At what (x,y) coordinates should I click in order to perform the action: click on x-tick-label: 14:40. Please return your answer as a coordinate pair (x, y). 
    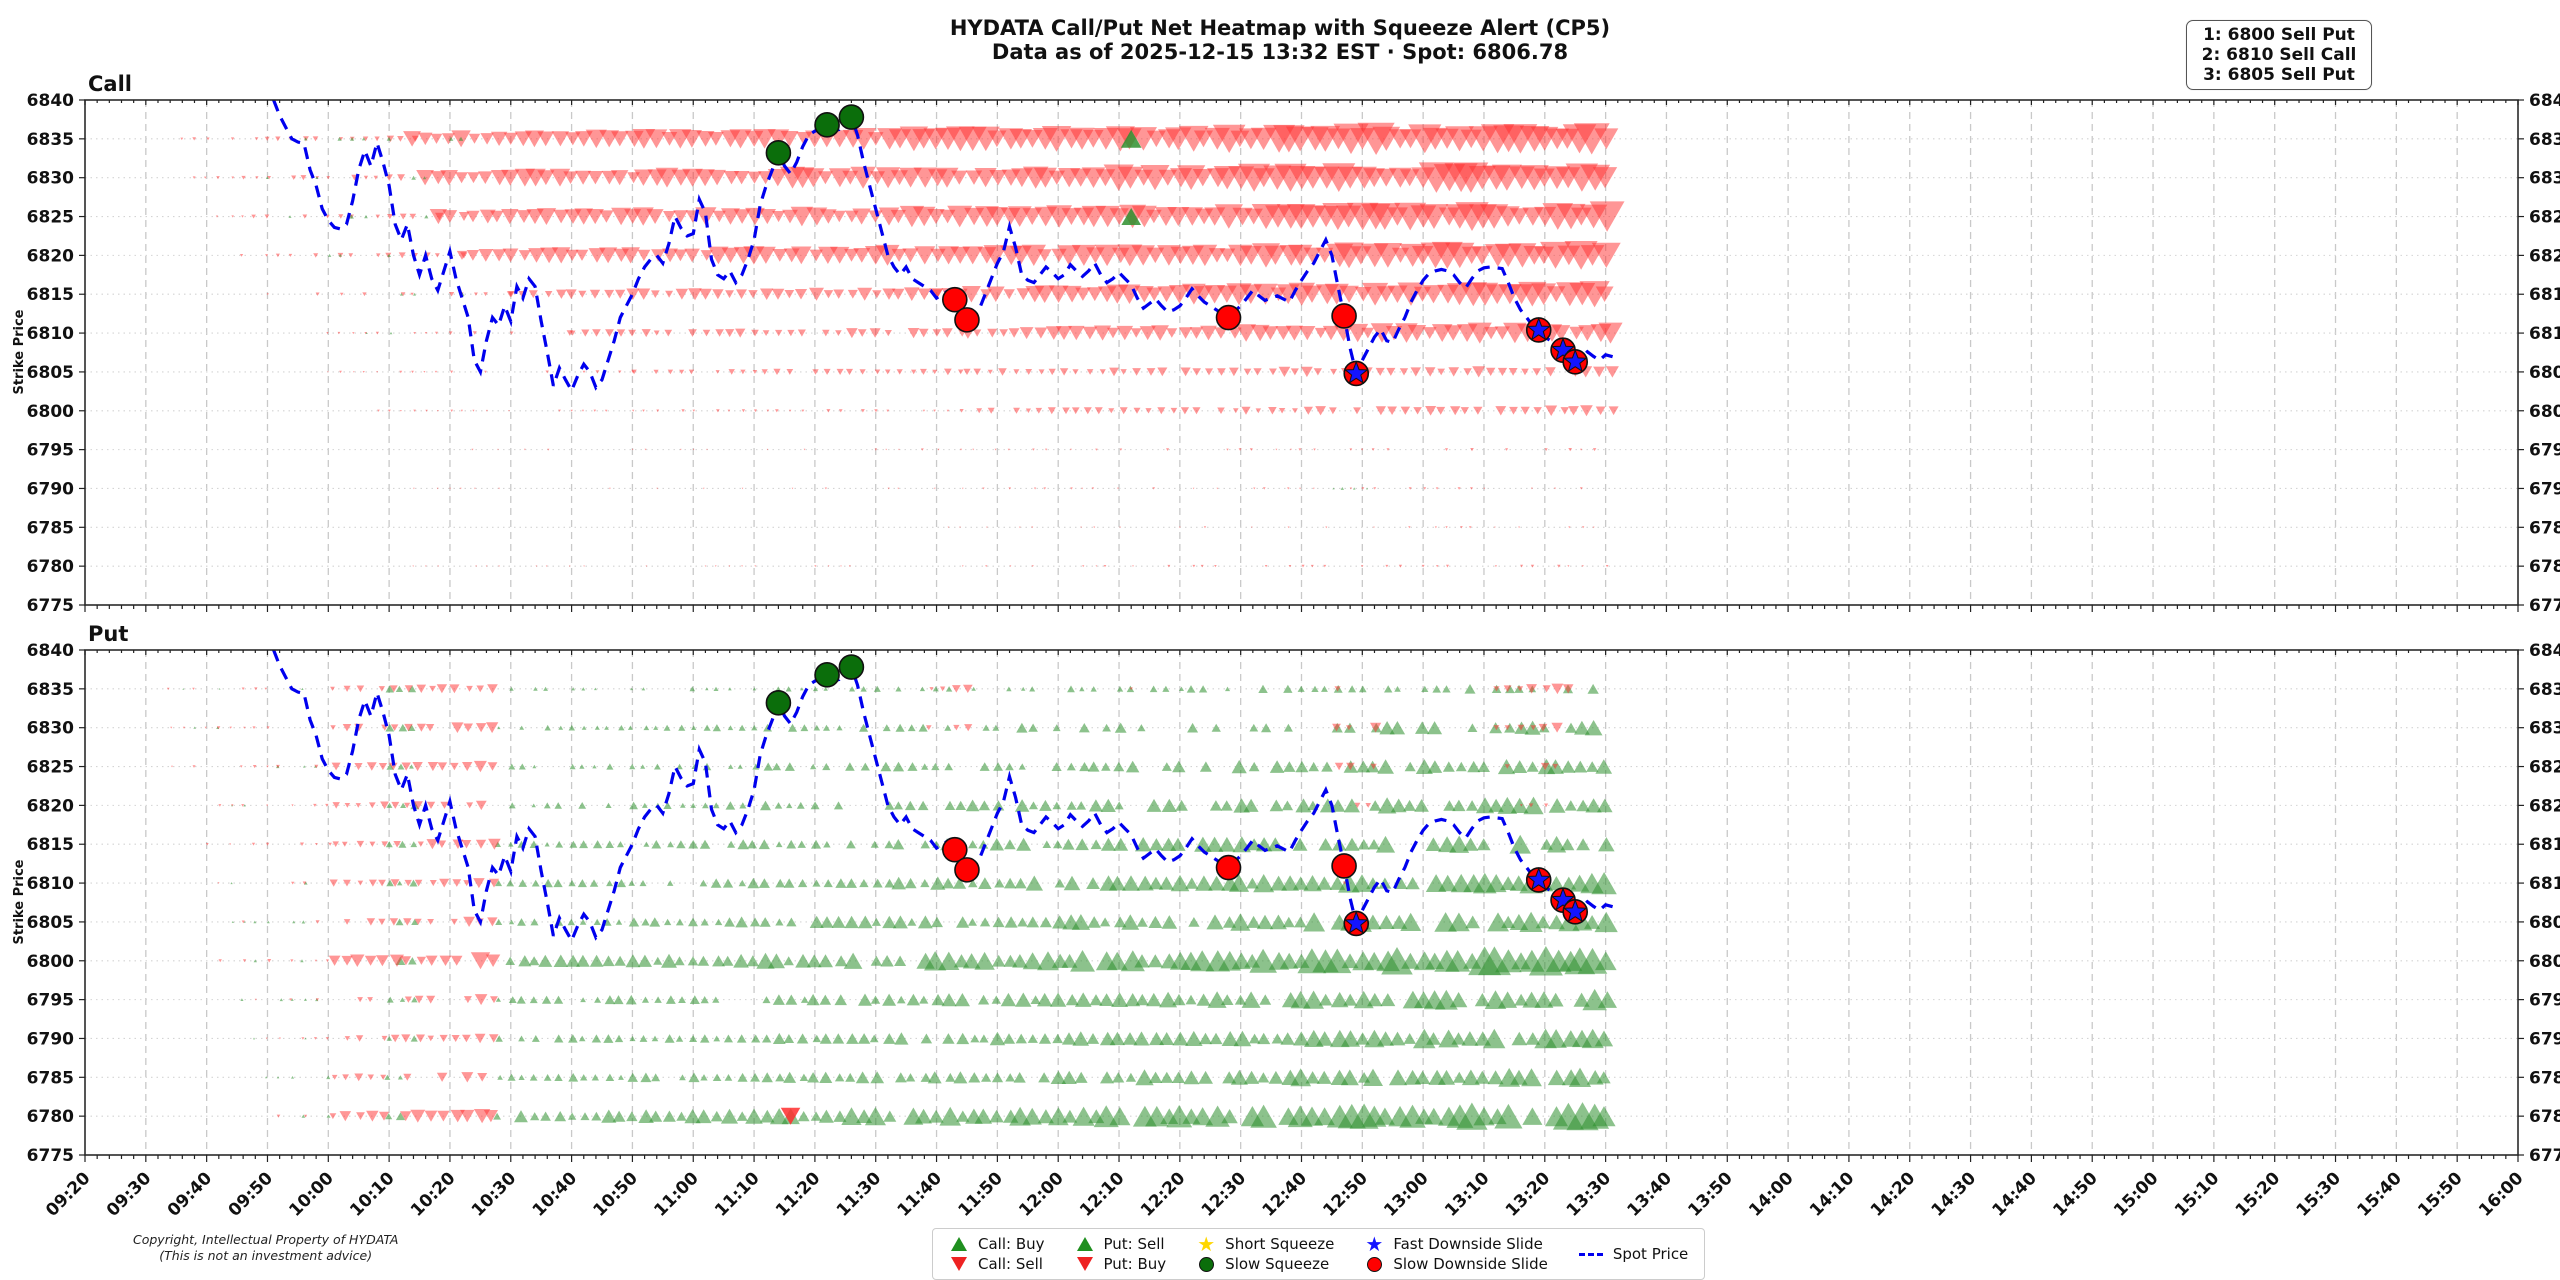
    Looking at the image, I should click on (2015, 1194).